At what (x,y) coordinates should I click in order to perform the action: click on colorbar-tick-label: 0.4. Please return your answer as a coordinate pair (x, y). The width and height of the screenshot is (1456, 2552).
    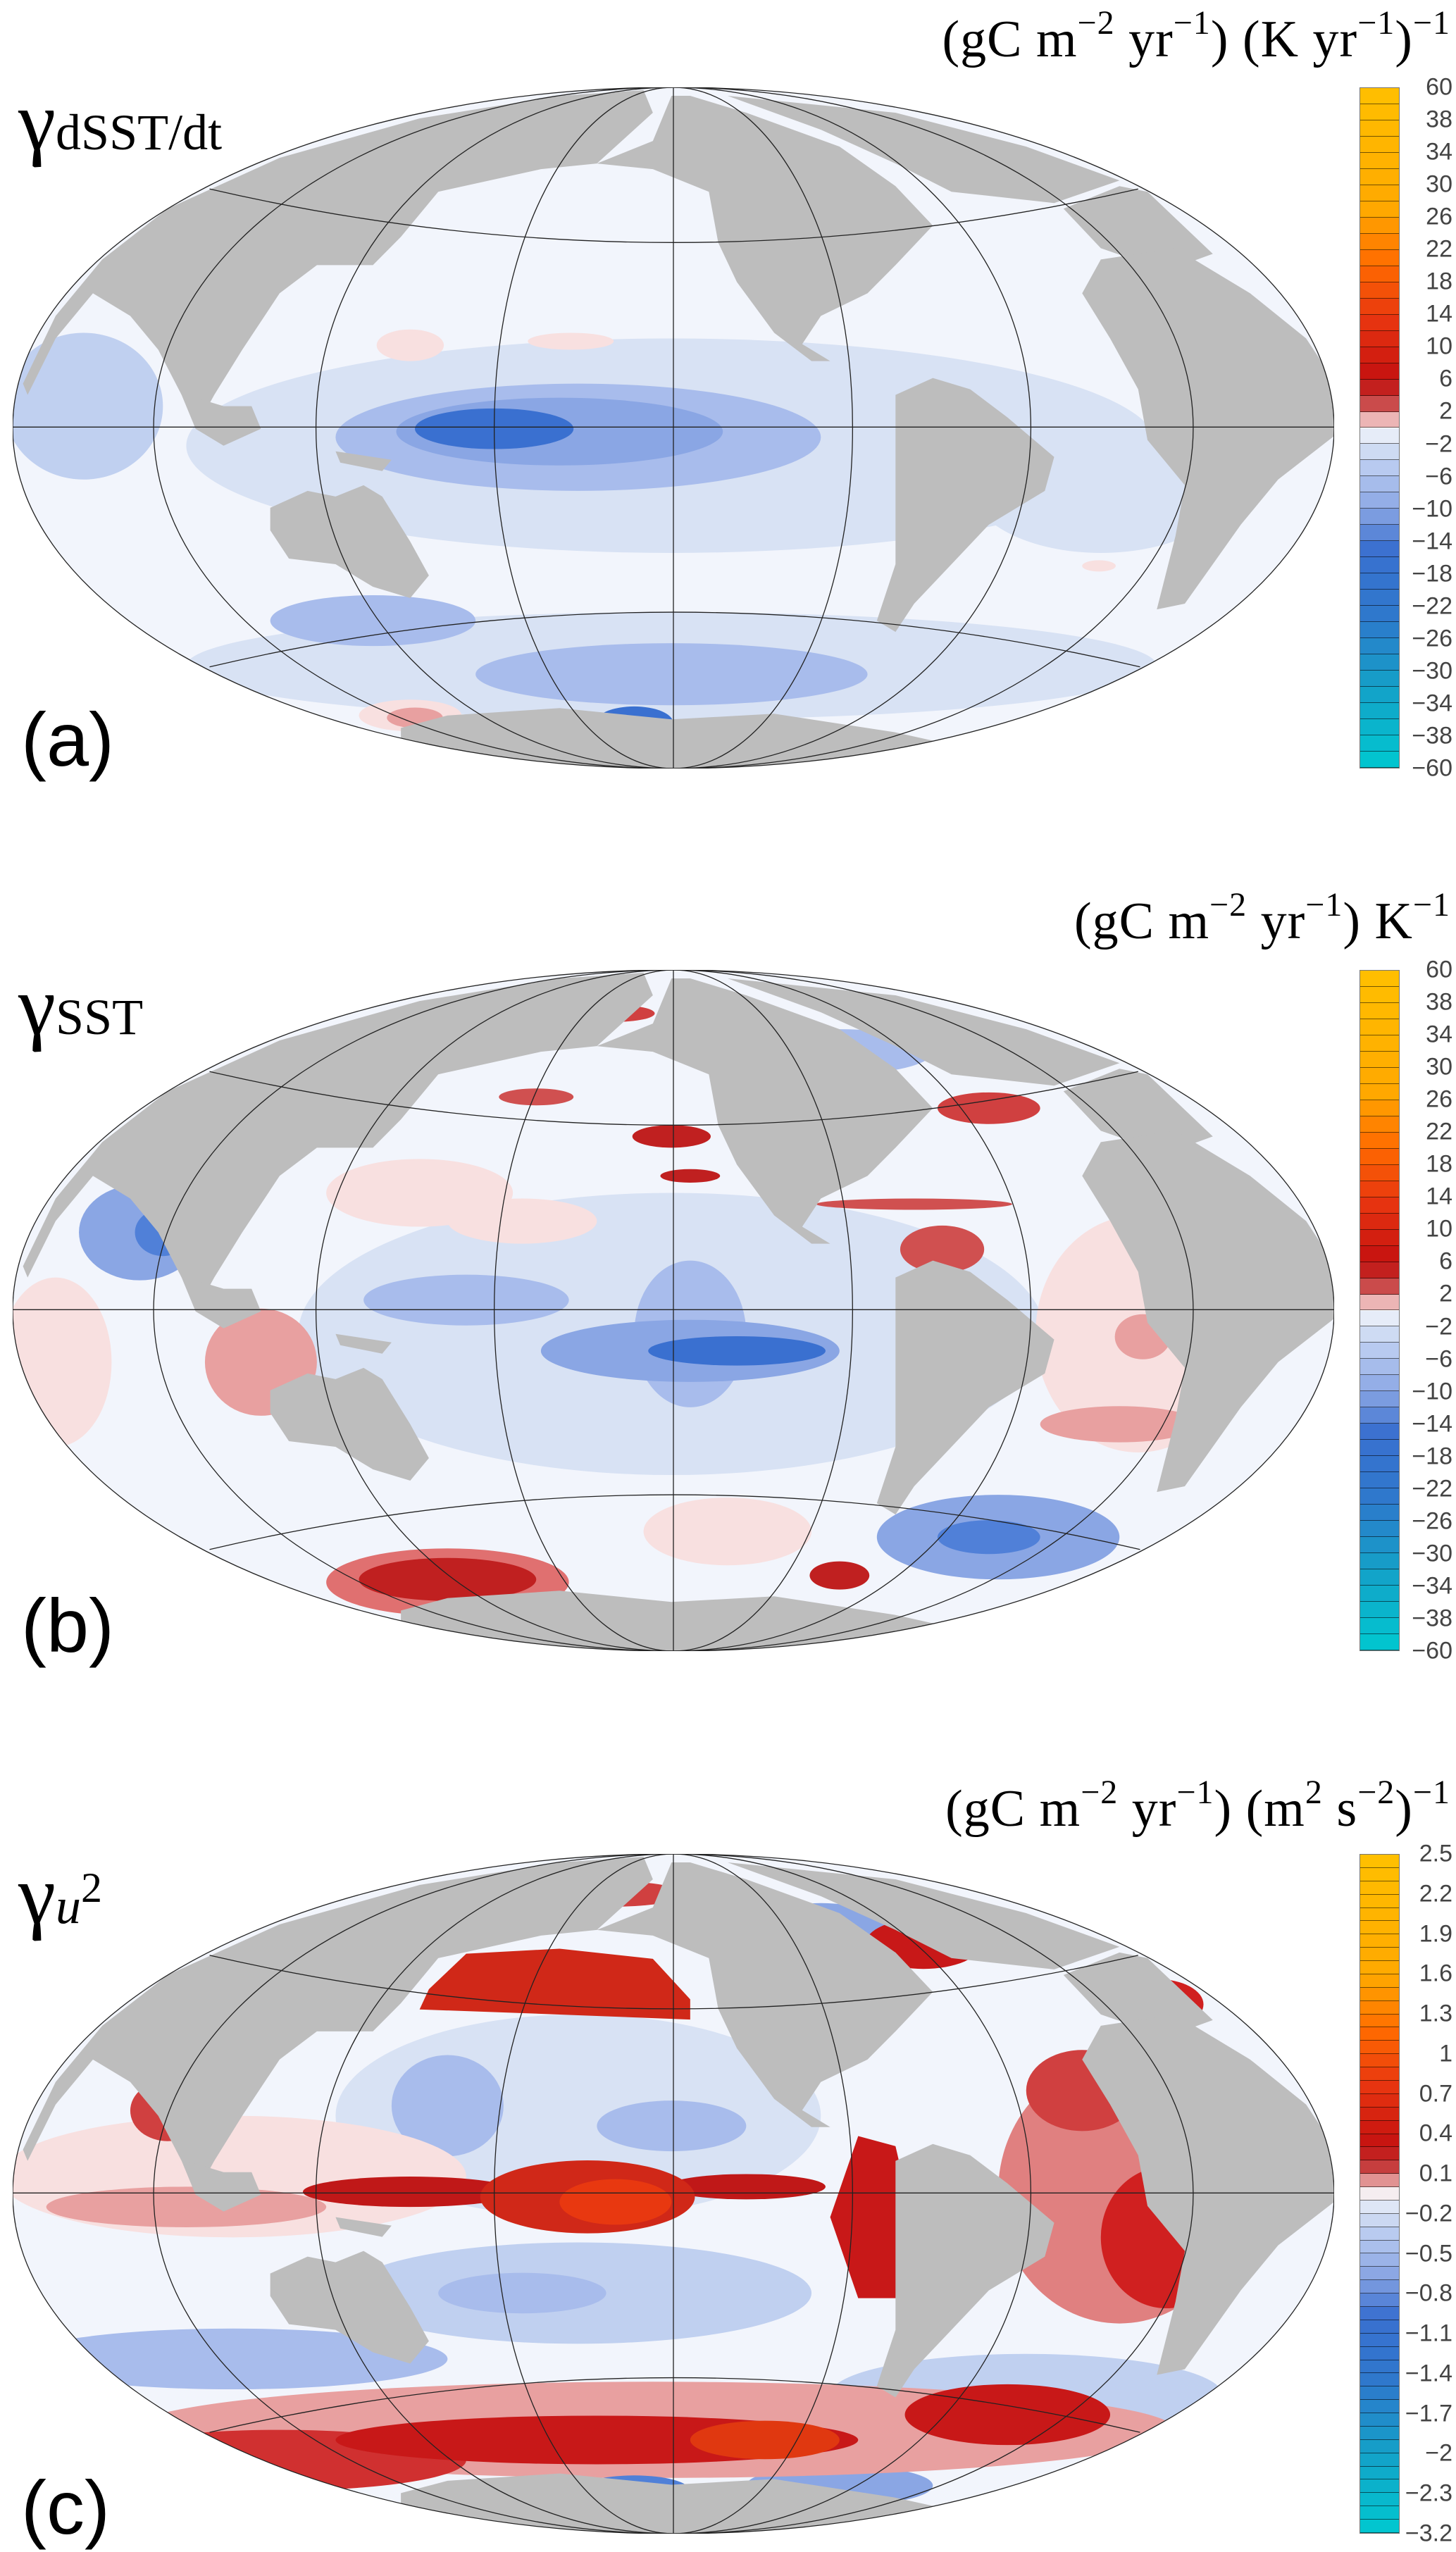
    Looking at the image, I should click on (1435, 2133).